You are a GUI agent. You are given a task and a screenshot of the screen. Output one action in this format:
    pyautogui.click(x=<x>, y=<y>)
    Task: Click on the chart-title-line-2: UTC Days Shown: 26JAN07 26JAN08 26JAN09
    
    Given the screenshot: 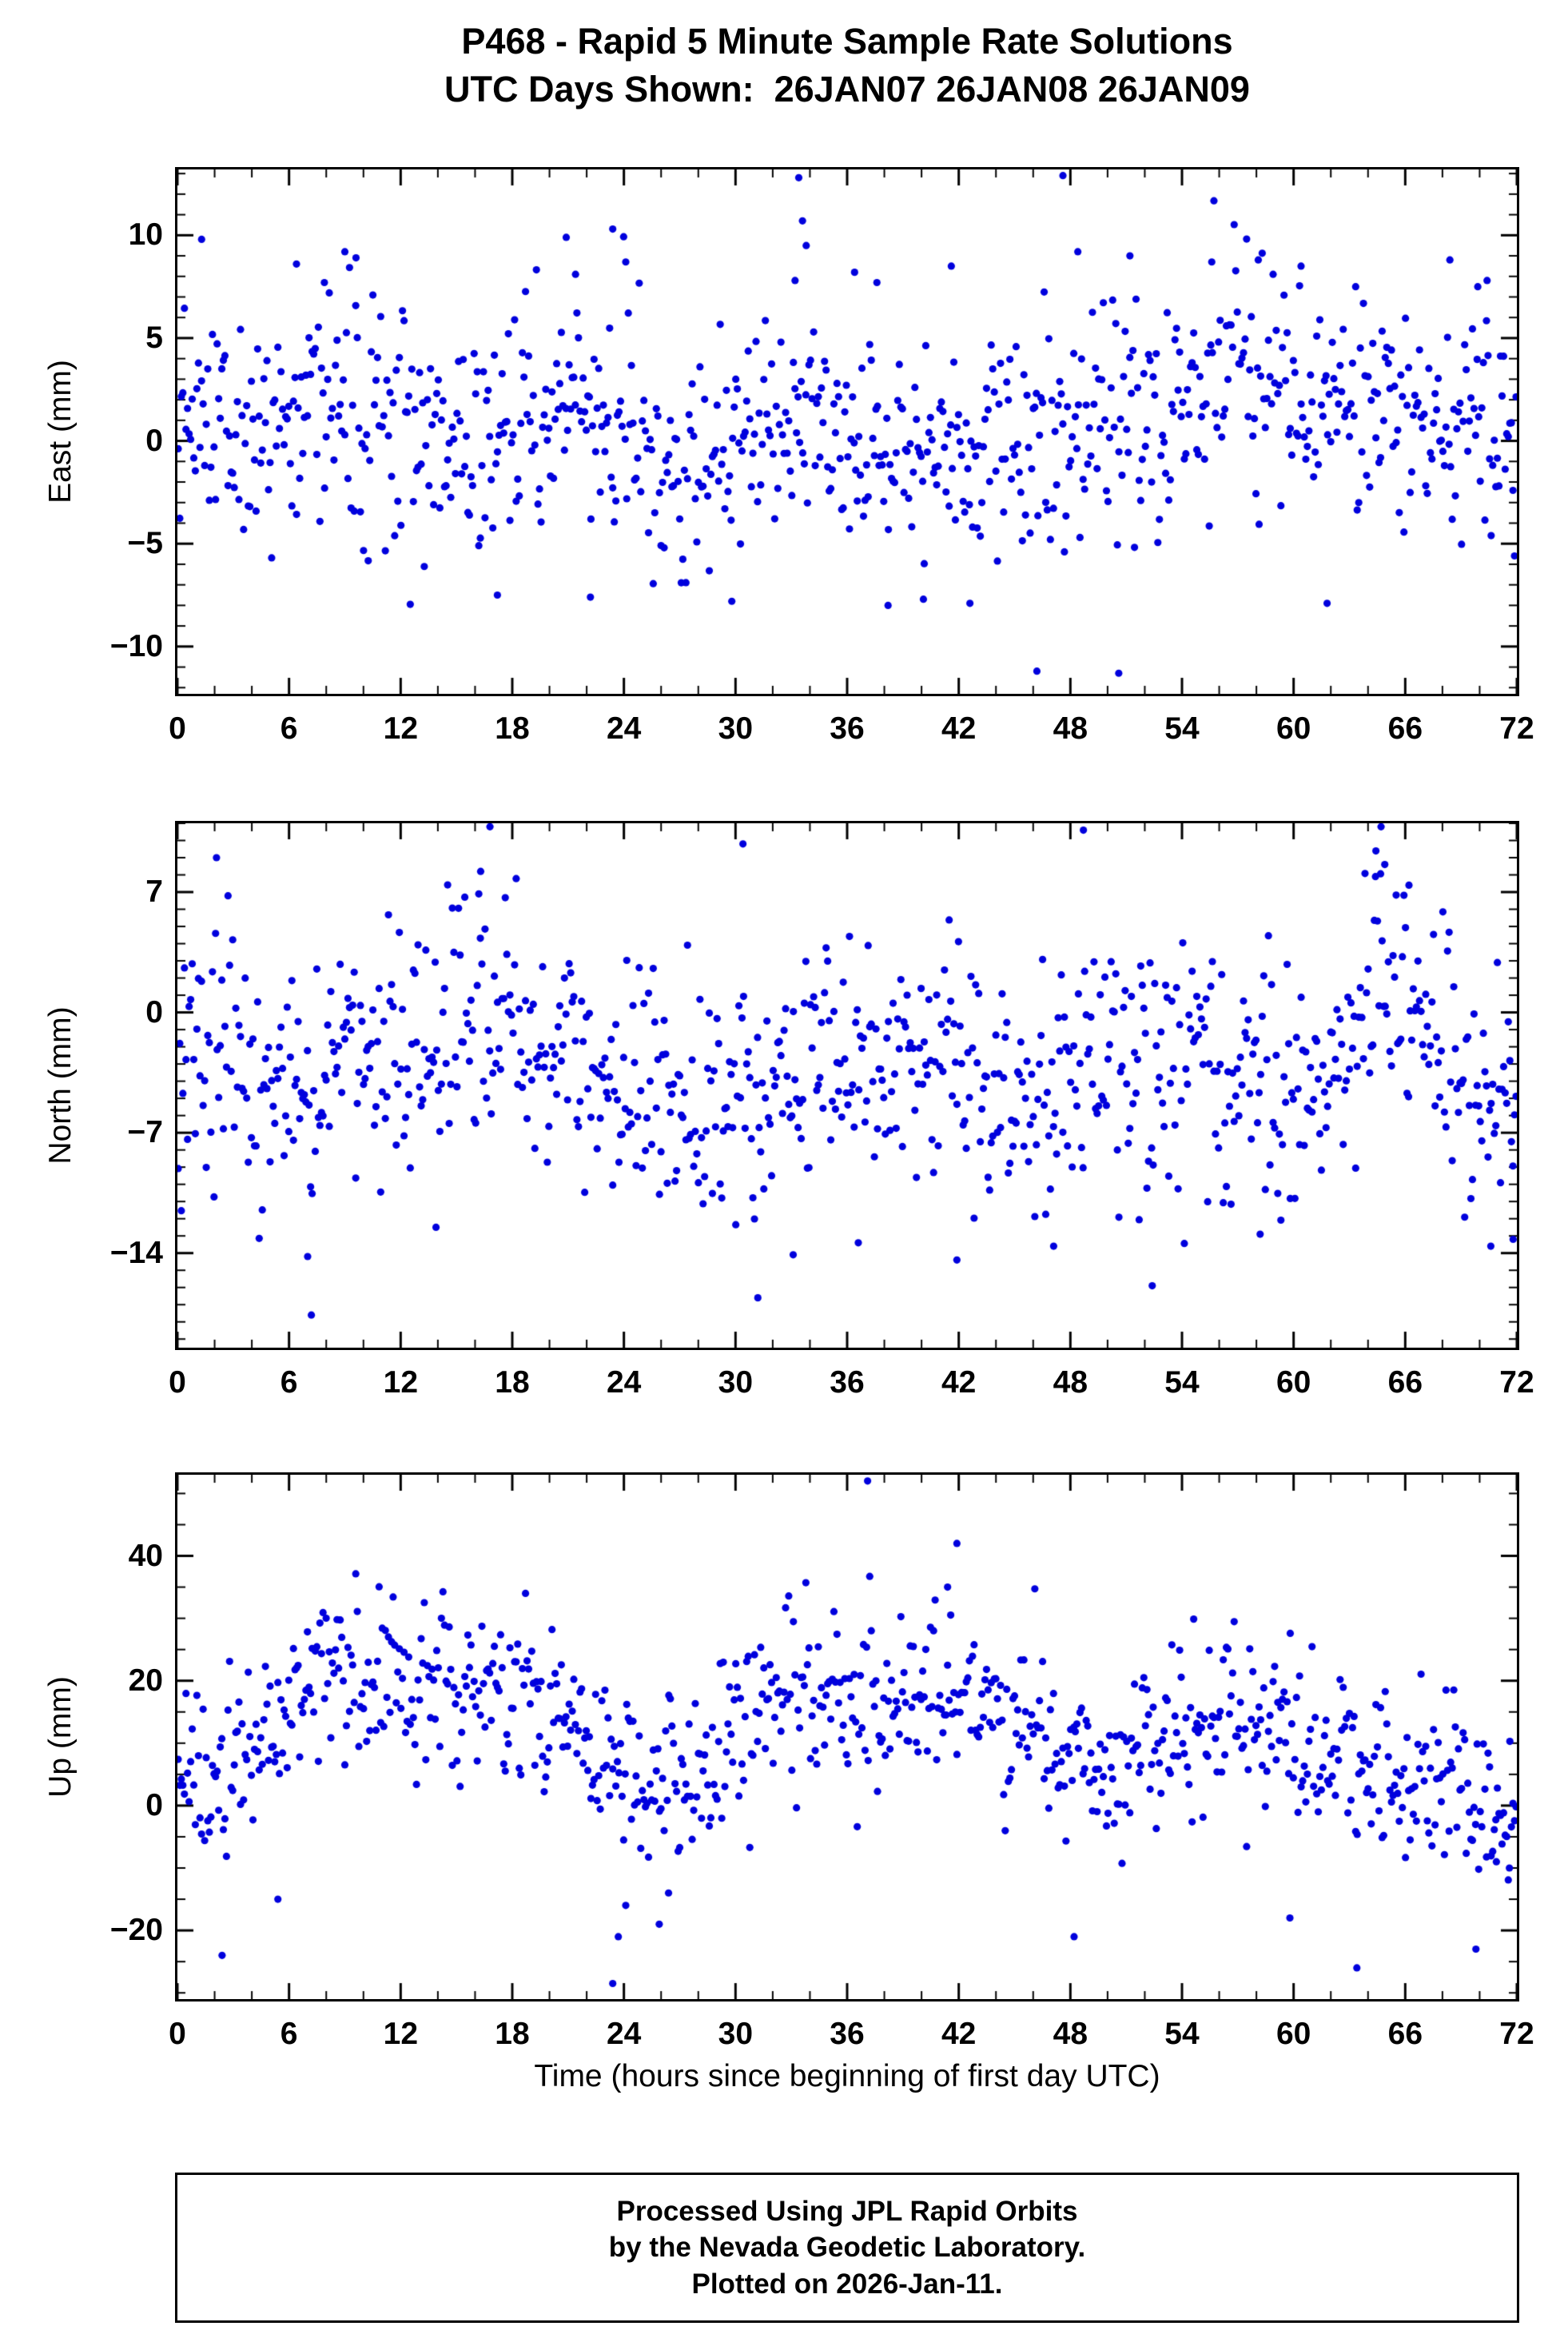 What is the action you would take?
    pyautogui.click(x=847, y=90)
    